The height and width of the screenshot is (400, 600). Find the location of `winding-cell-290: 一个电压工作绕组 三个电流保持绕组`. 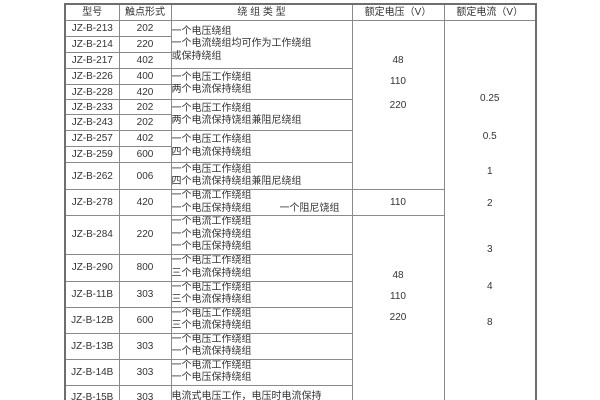

winding-cell-290: 一个电压工作绕组 三个电流保持绕组 is located at coordinates (261, 267).